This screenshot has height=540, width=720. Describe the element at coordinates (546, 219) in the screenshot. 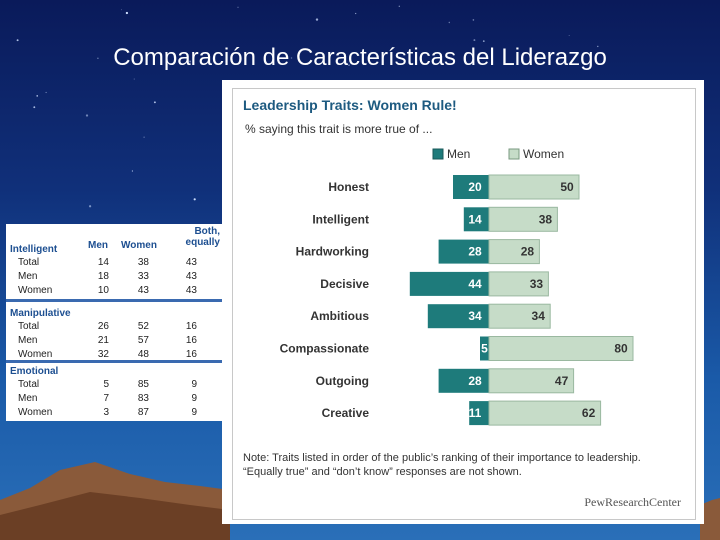

I see `data-label-women: 38` at that location.